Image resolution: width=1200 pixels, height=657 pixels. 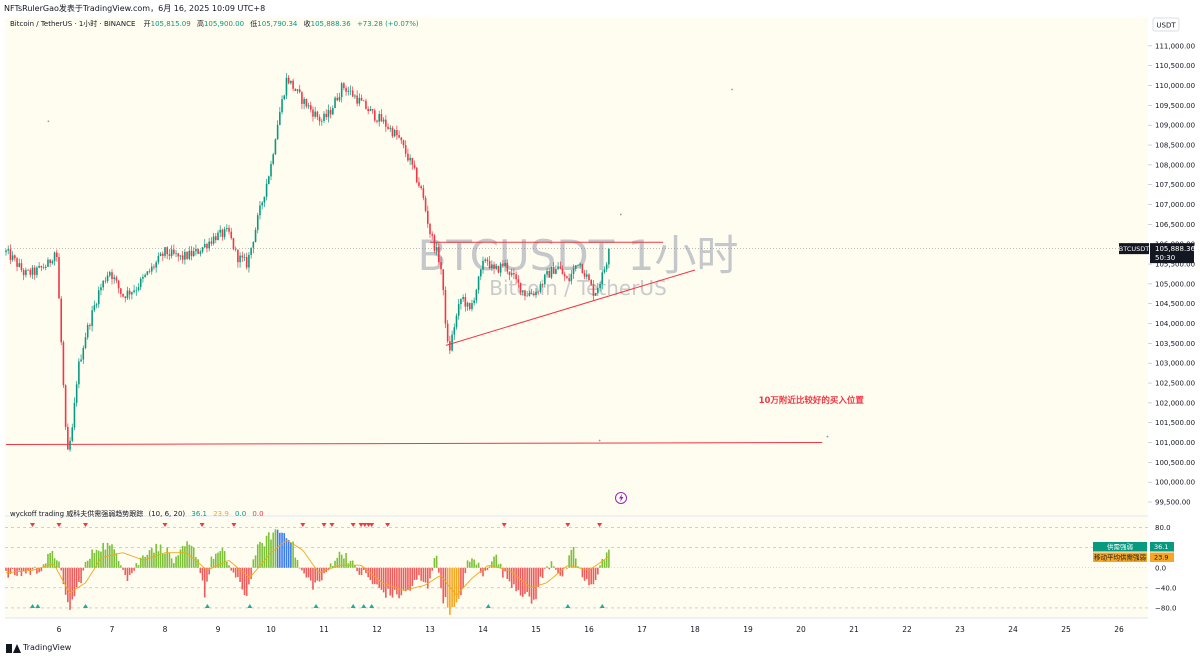 What do you see at coordinates (576, 569) in the screenshot?
I see `oscillator-layer` at bounding box center [576, 569].